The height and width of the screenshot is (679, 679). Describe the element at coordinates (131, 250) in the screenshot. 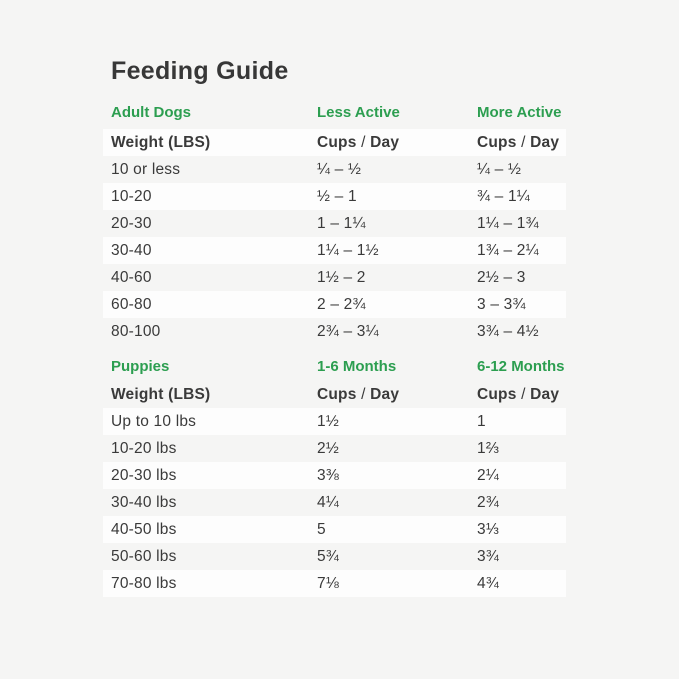

I see `weight-cell: 30-40` at that location.